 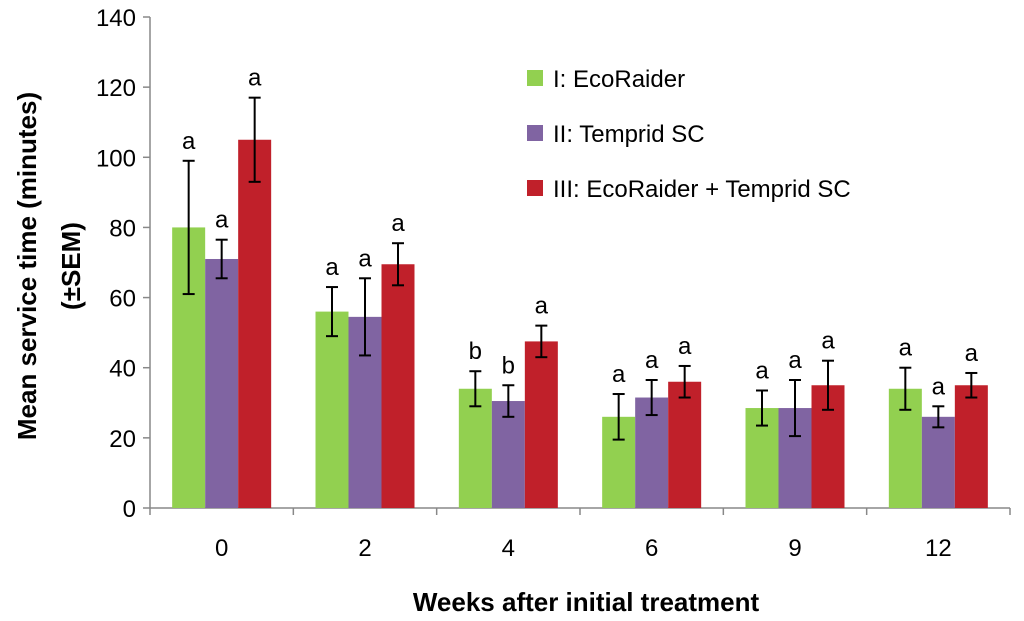 I want to click on legend-label-2: II: Temprid SC, so click(x=629, y=134).